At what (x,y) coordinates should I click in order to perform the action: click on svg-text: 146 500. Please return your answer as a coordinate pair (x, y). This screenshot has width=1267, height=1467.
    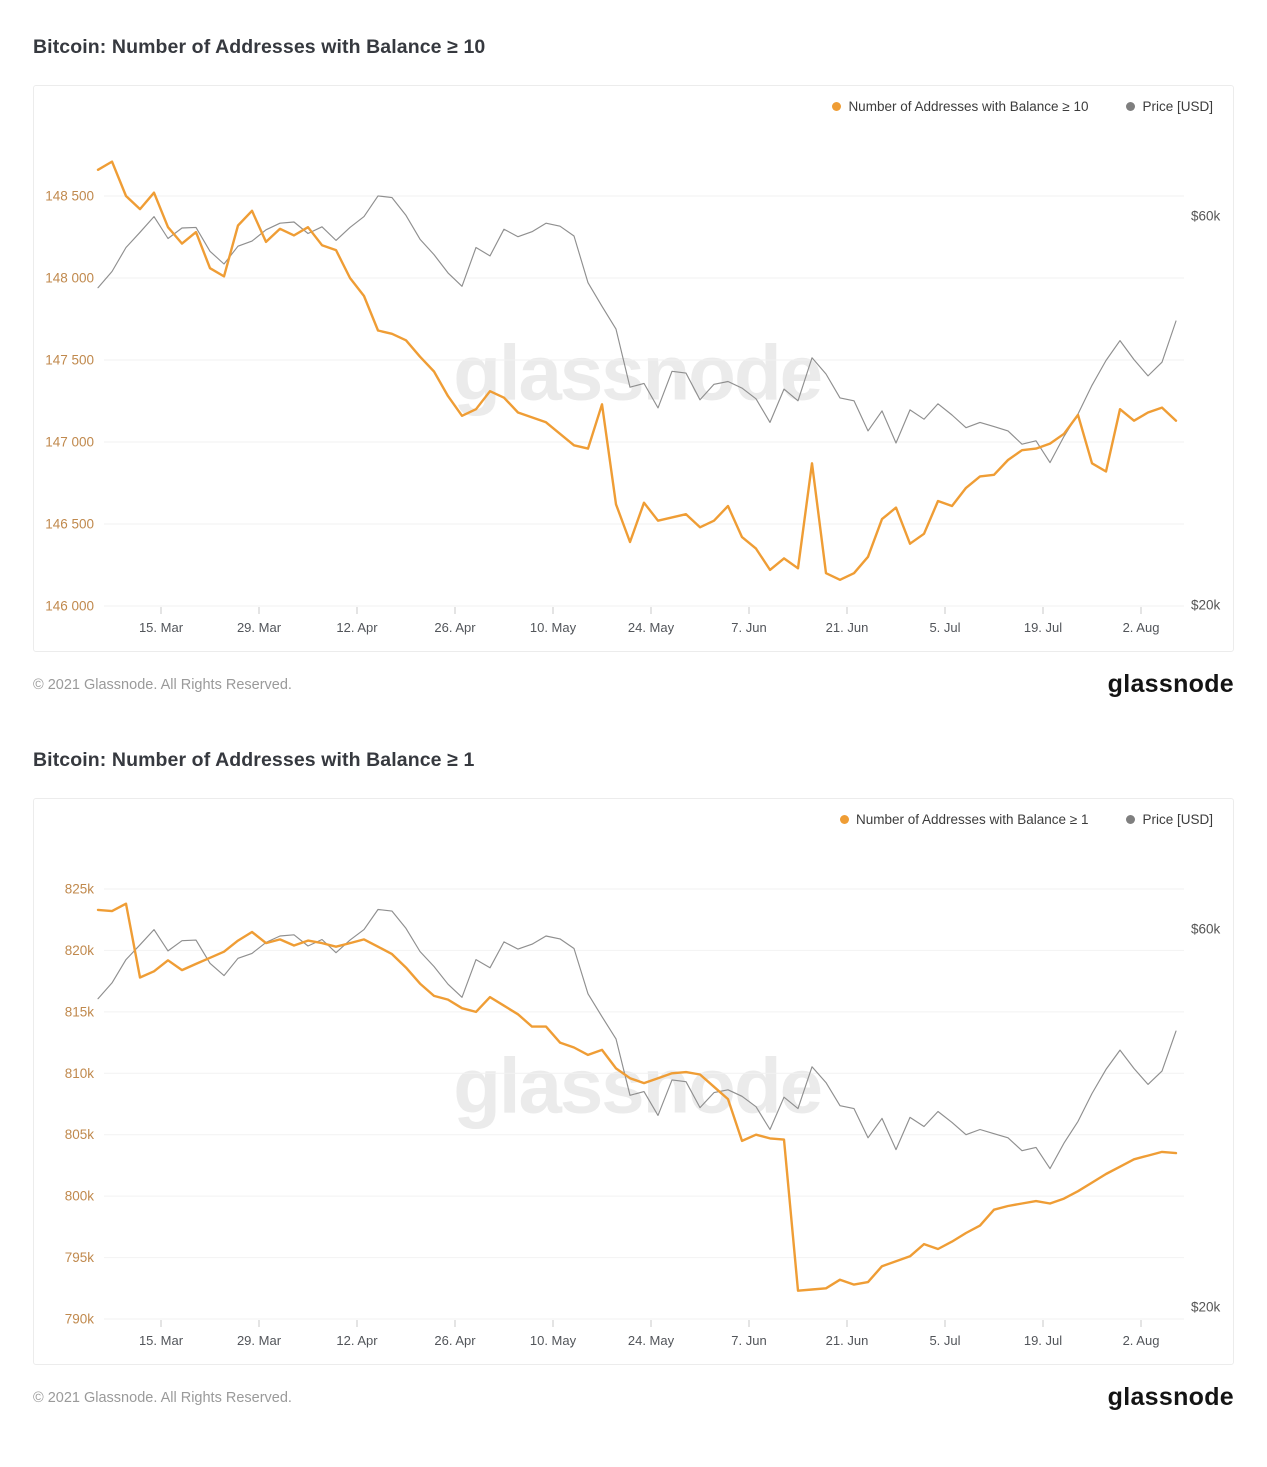
    Looking at the image, I should click on (69, 524).